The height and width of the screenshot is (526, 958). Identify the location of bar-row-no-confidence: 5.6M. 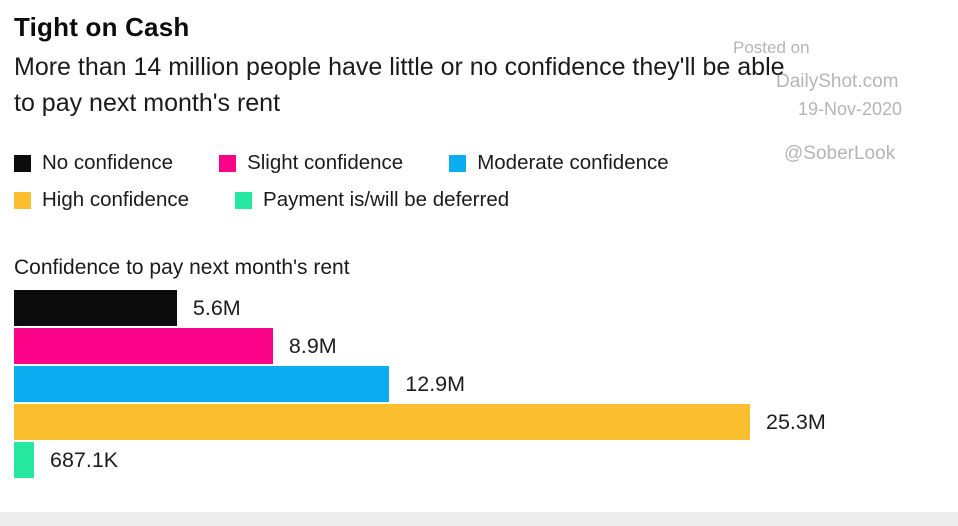
(486, 308).